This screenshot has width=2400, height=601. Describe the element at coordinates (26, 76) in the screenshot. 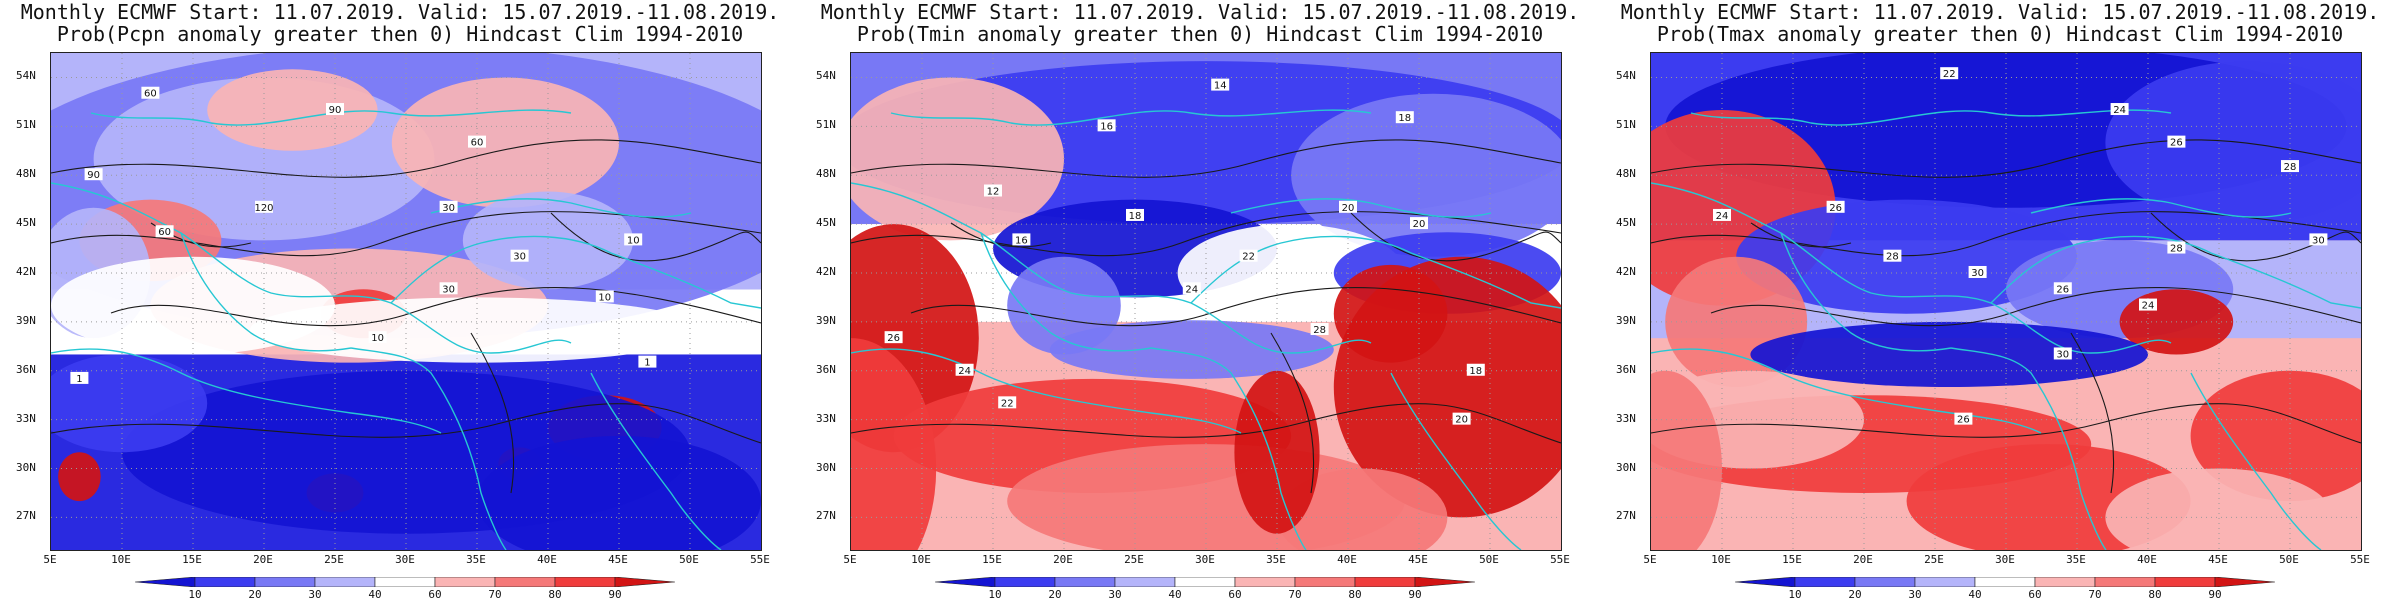

I see `lat-label: 54N` at that location.